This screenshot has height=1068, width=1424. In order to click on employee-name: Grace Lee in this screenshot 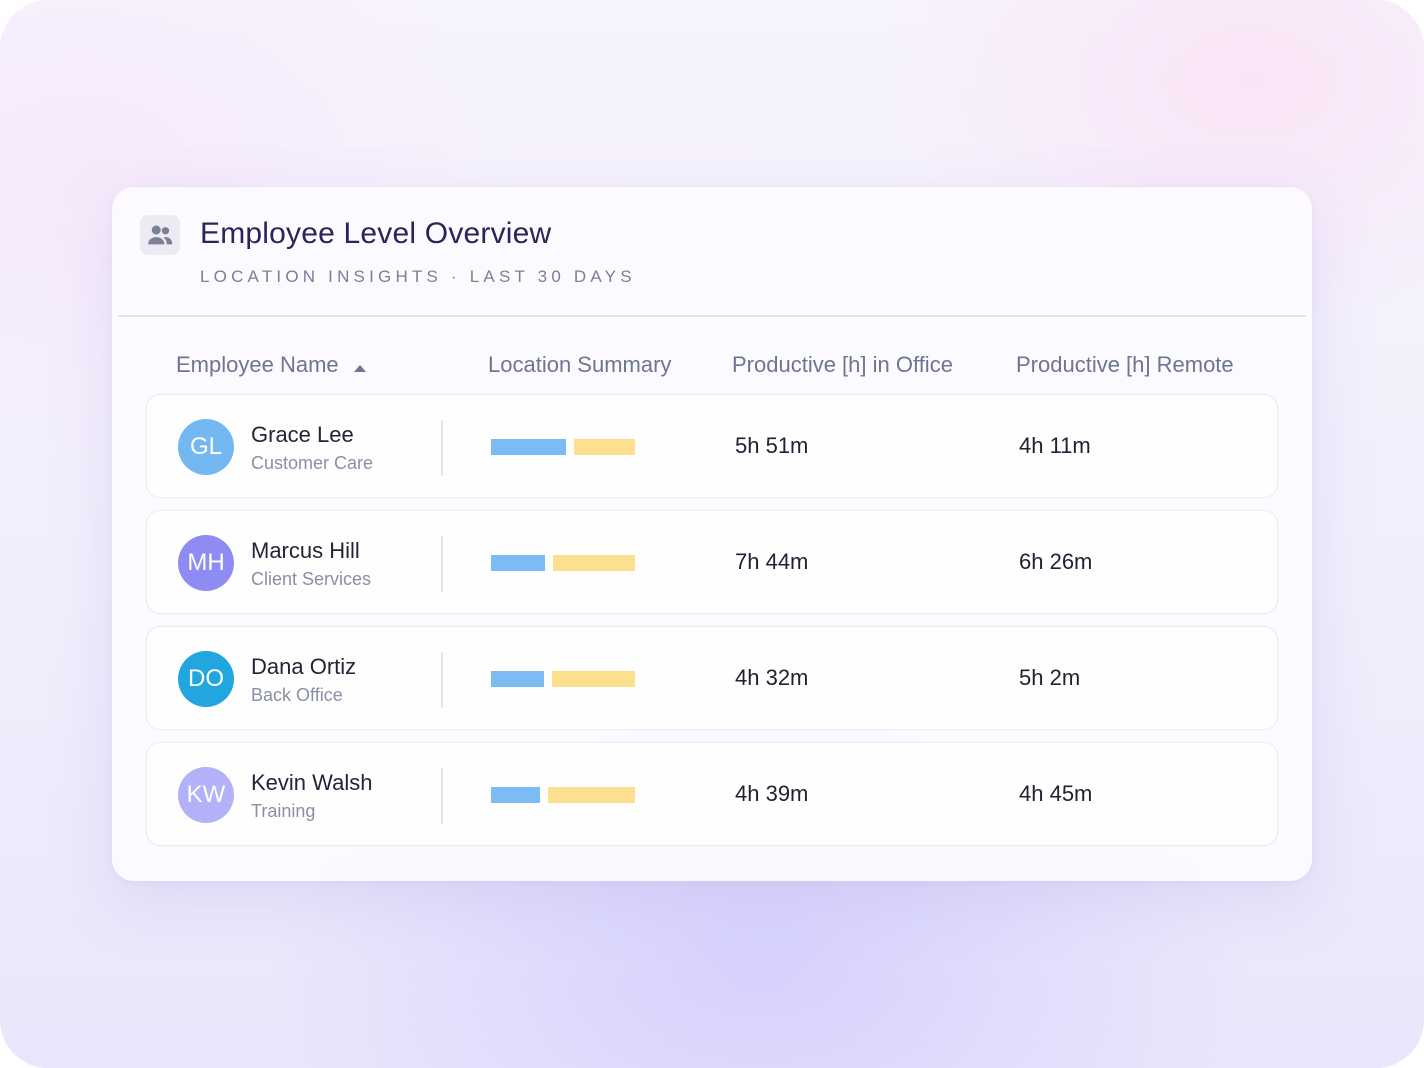, I will do `click(302, 434)`.